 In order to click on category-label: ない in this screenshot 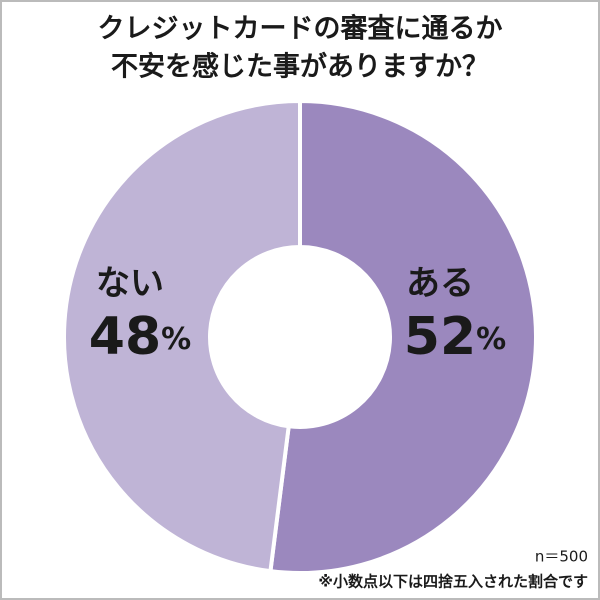, I will do `click(130, 284)`.